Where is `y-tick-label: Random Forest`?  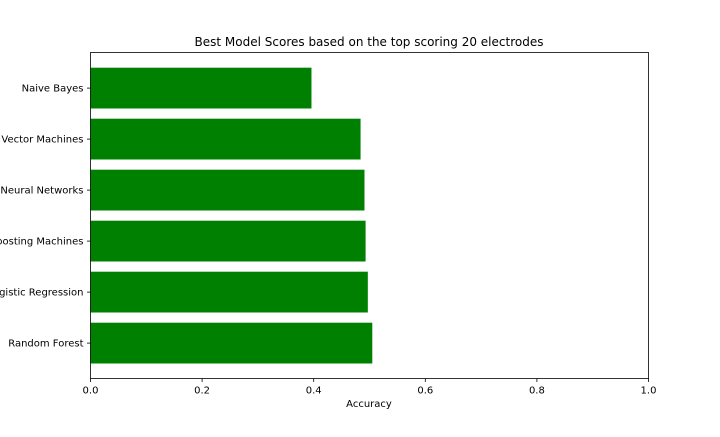
y-tick-label: Random Forest is located at coordinates (45, 344).